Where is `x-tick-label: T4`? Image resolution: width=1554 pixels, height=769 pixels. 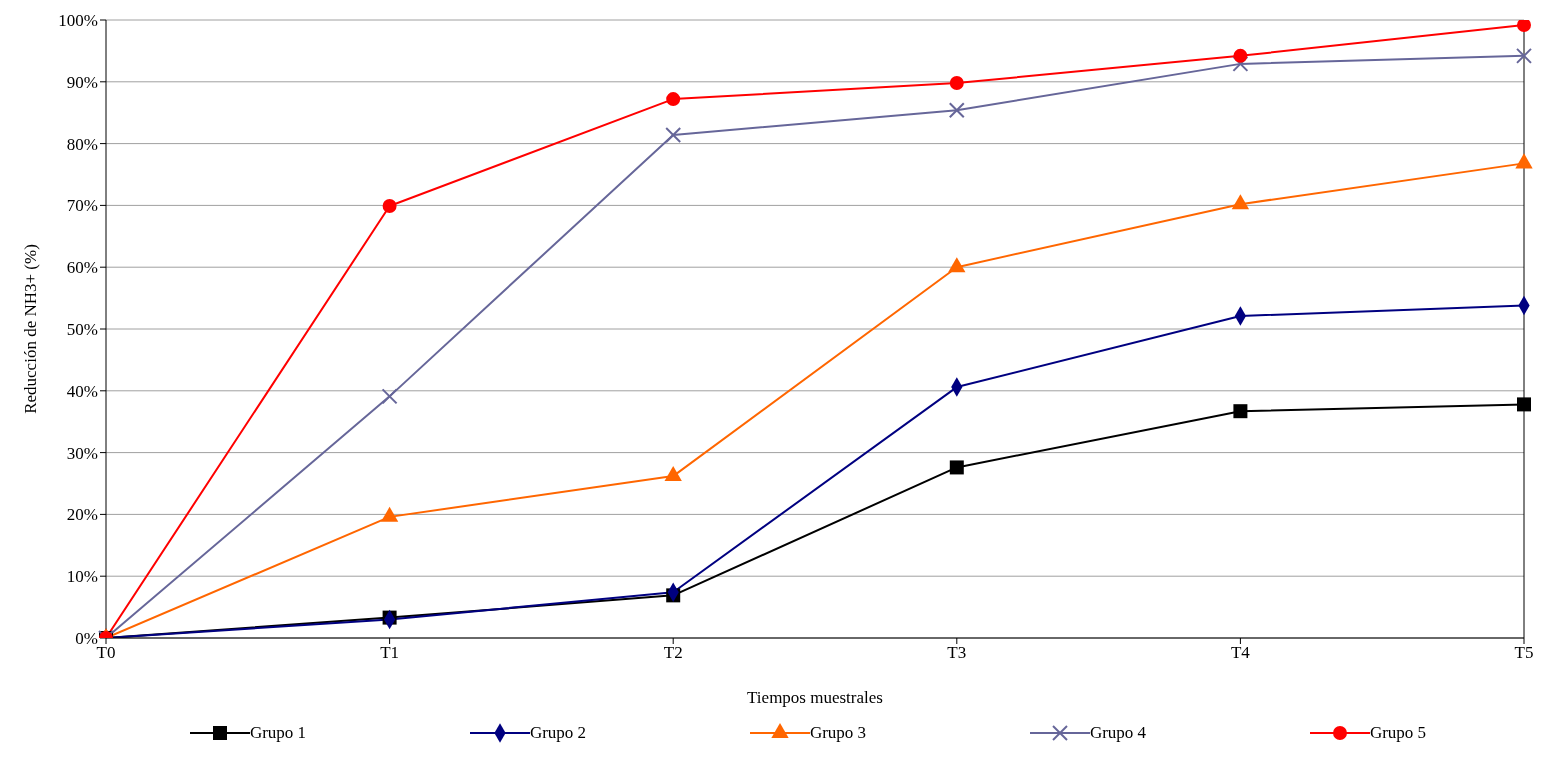 x-tick-label: T4 is located at coordinates (1240, 653).